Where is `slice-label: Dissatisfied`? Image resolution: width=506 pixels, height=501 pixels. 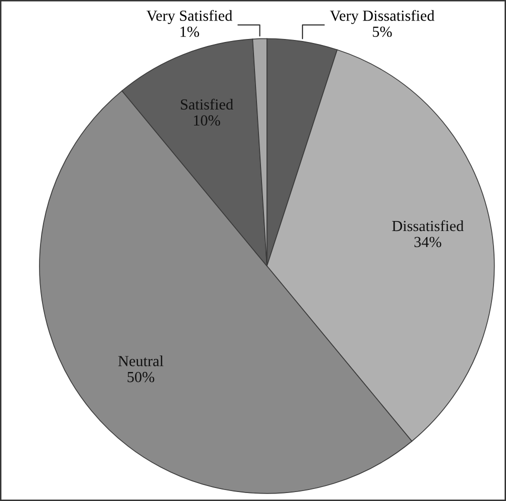
slice-label: Dissatisfied is located at coordinates (428, 226).